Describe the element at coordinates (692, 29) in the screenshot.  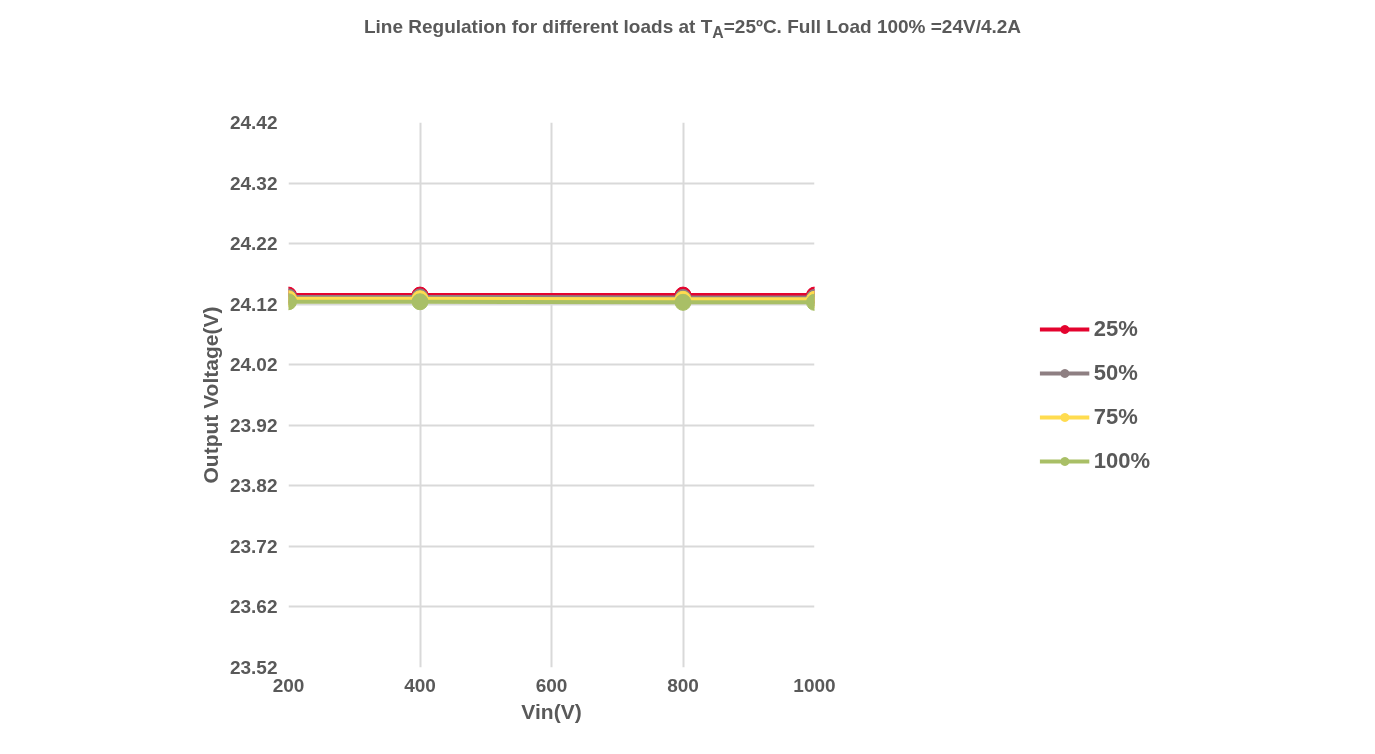
I see `chart-title: Line Regulation for different loads at T$_{A}$=25ºC. Full Load 100% =24V/4.2A` at that location.